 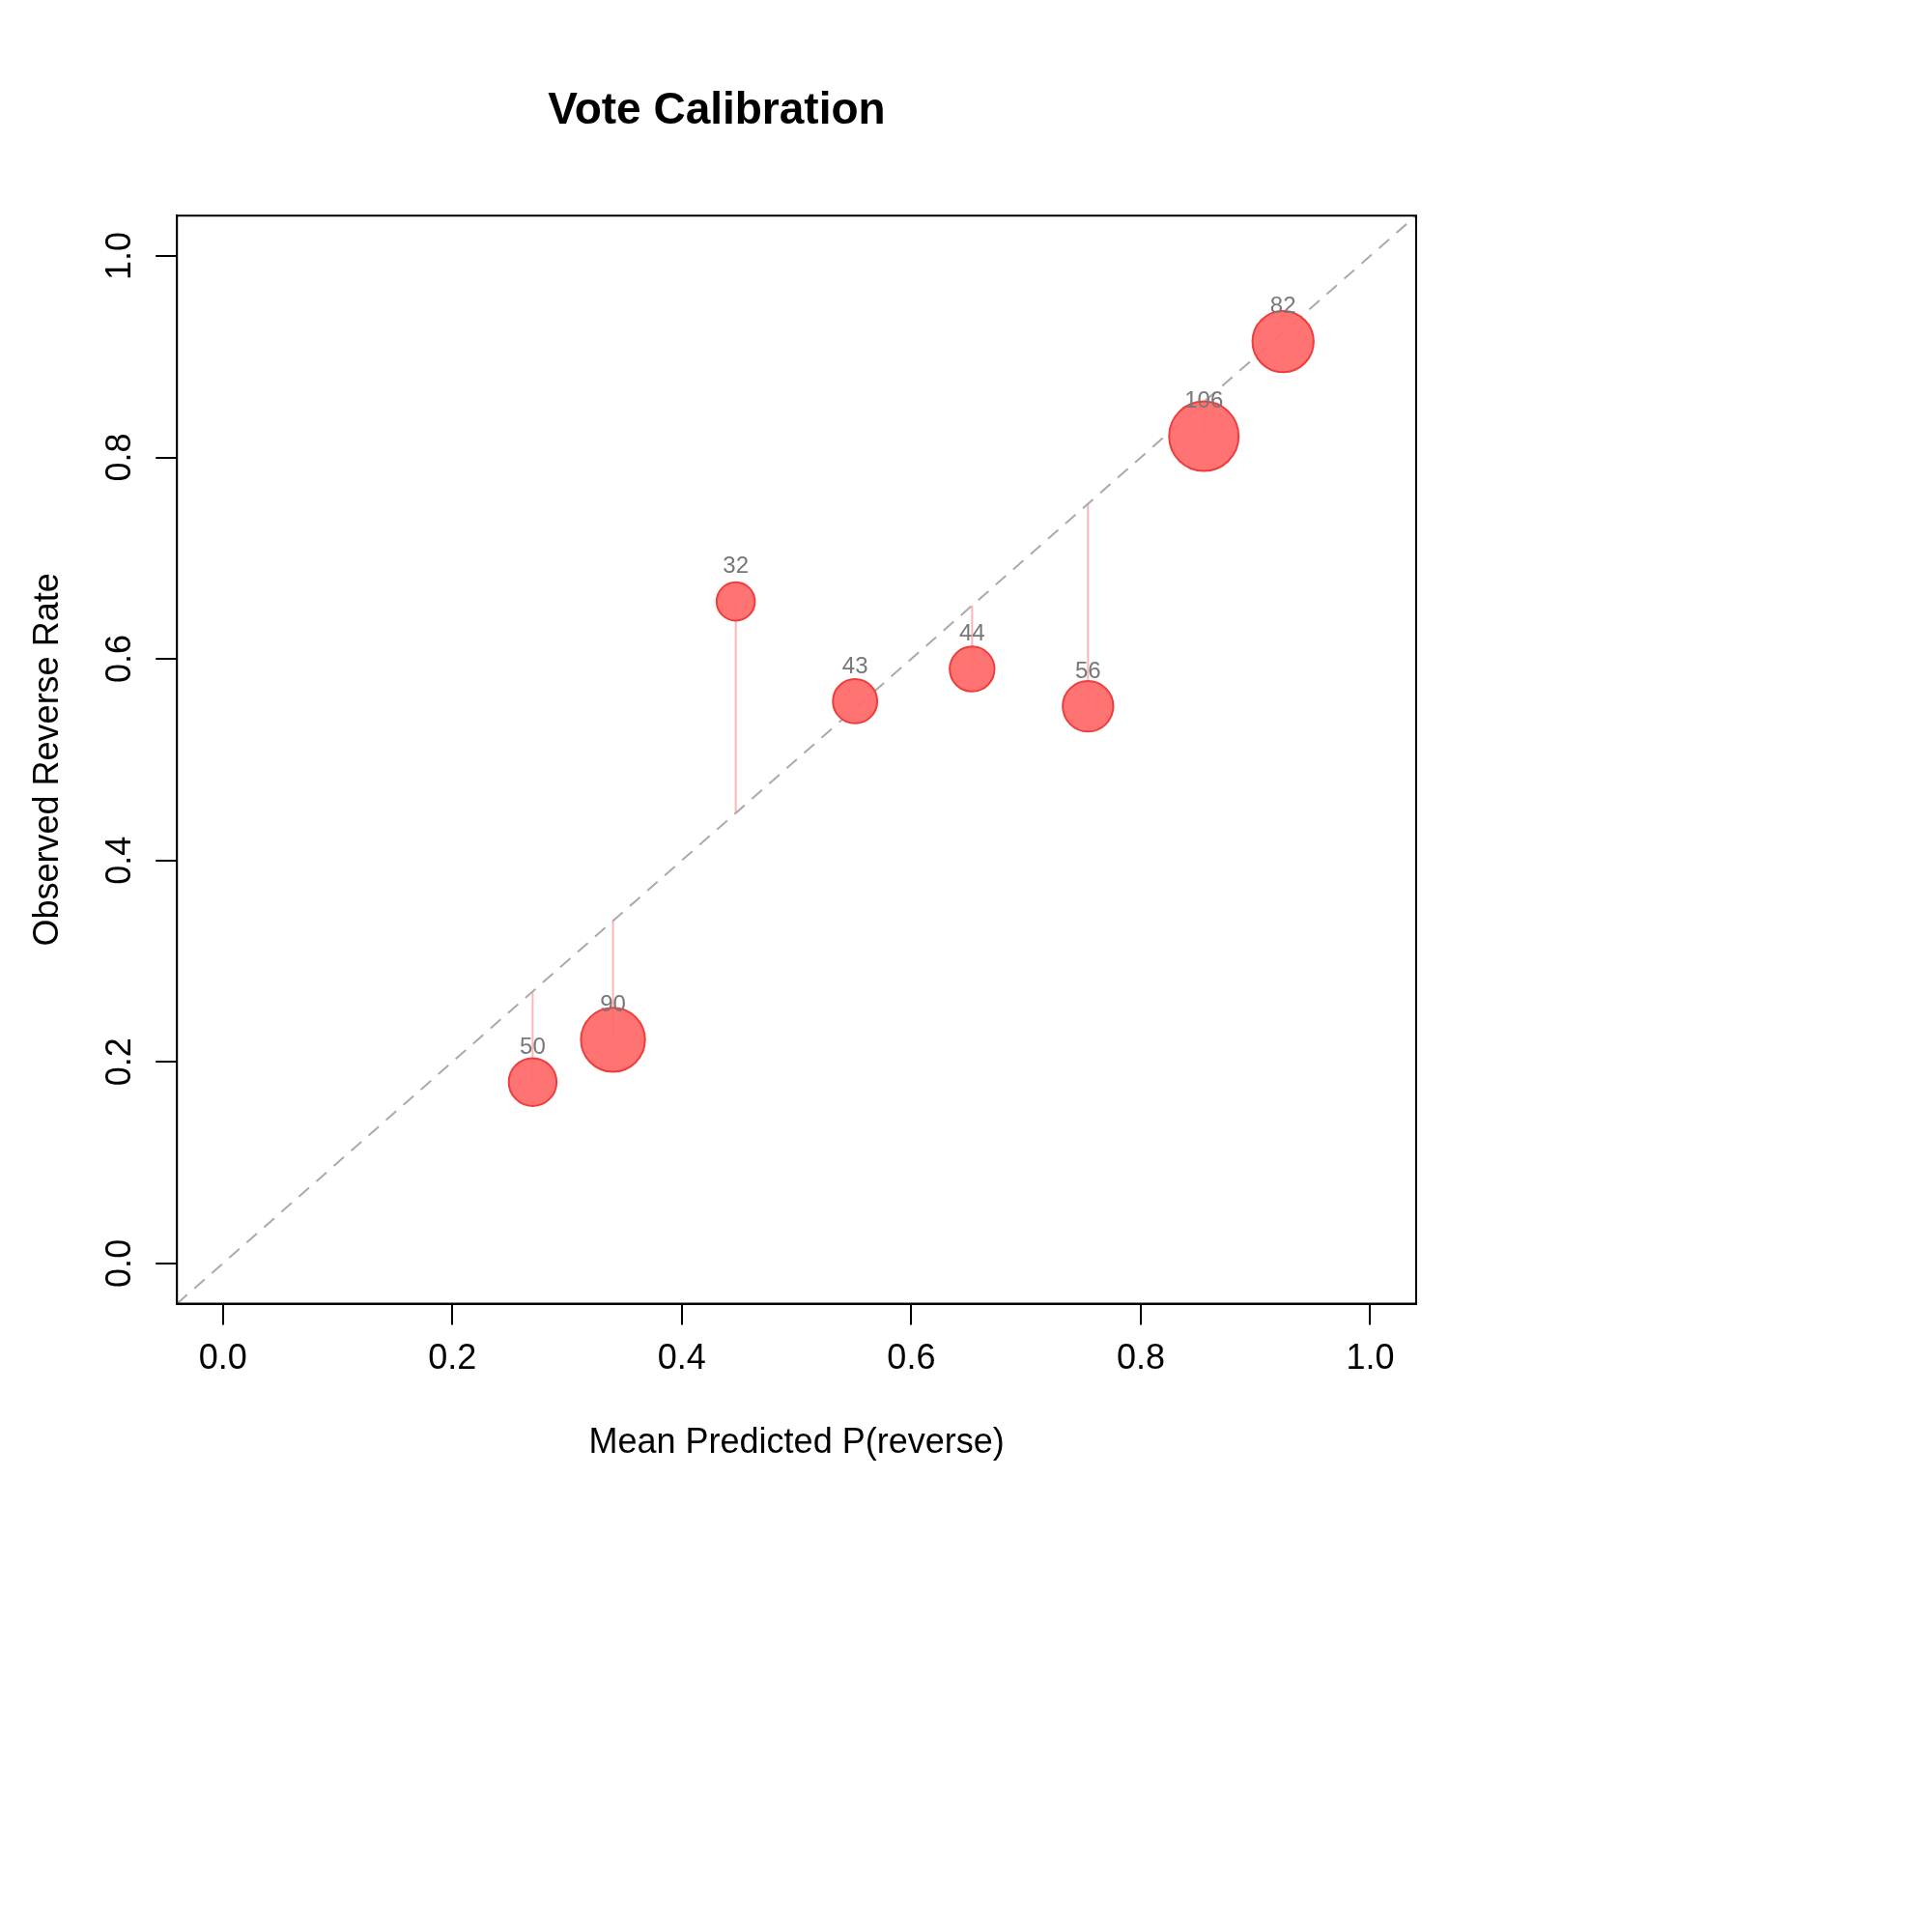 I want to click on x-tick-label: 0.8, so click(x=1140, y=1357).